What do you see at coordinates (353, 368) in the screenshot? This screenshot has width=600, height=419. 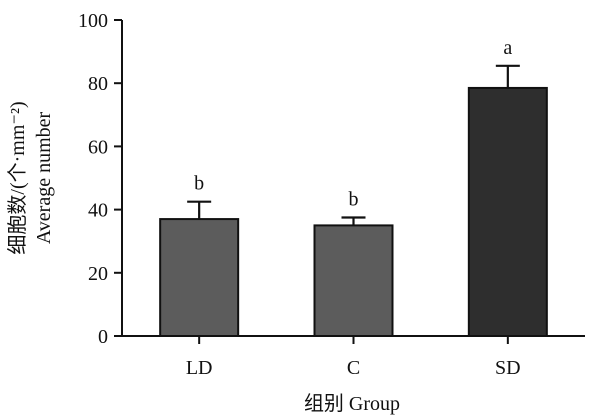 I see `x-tick-label-c: C` at bounding box center [353, 368].